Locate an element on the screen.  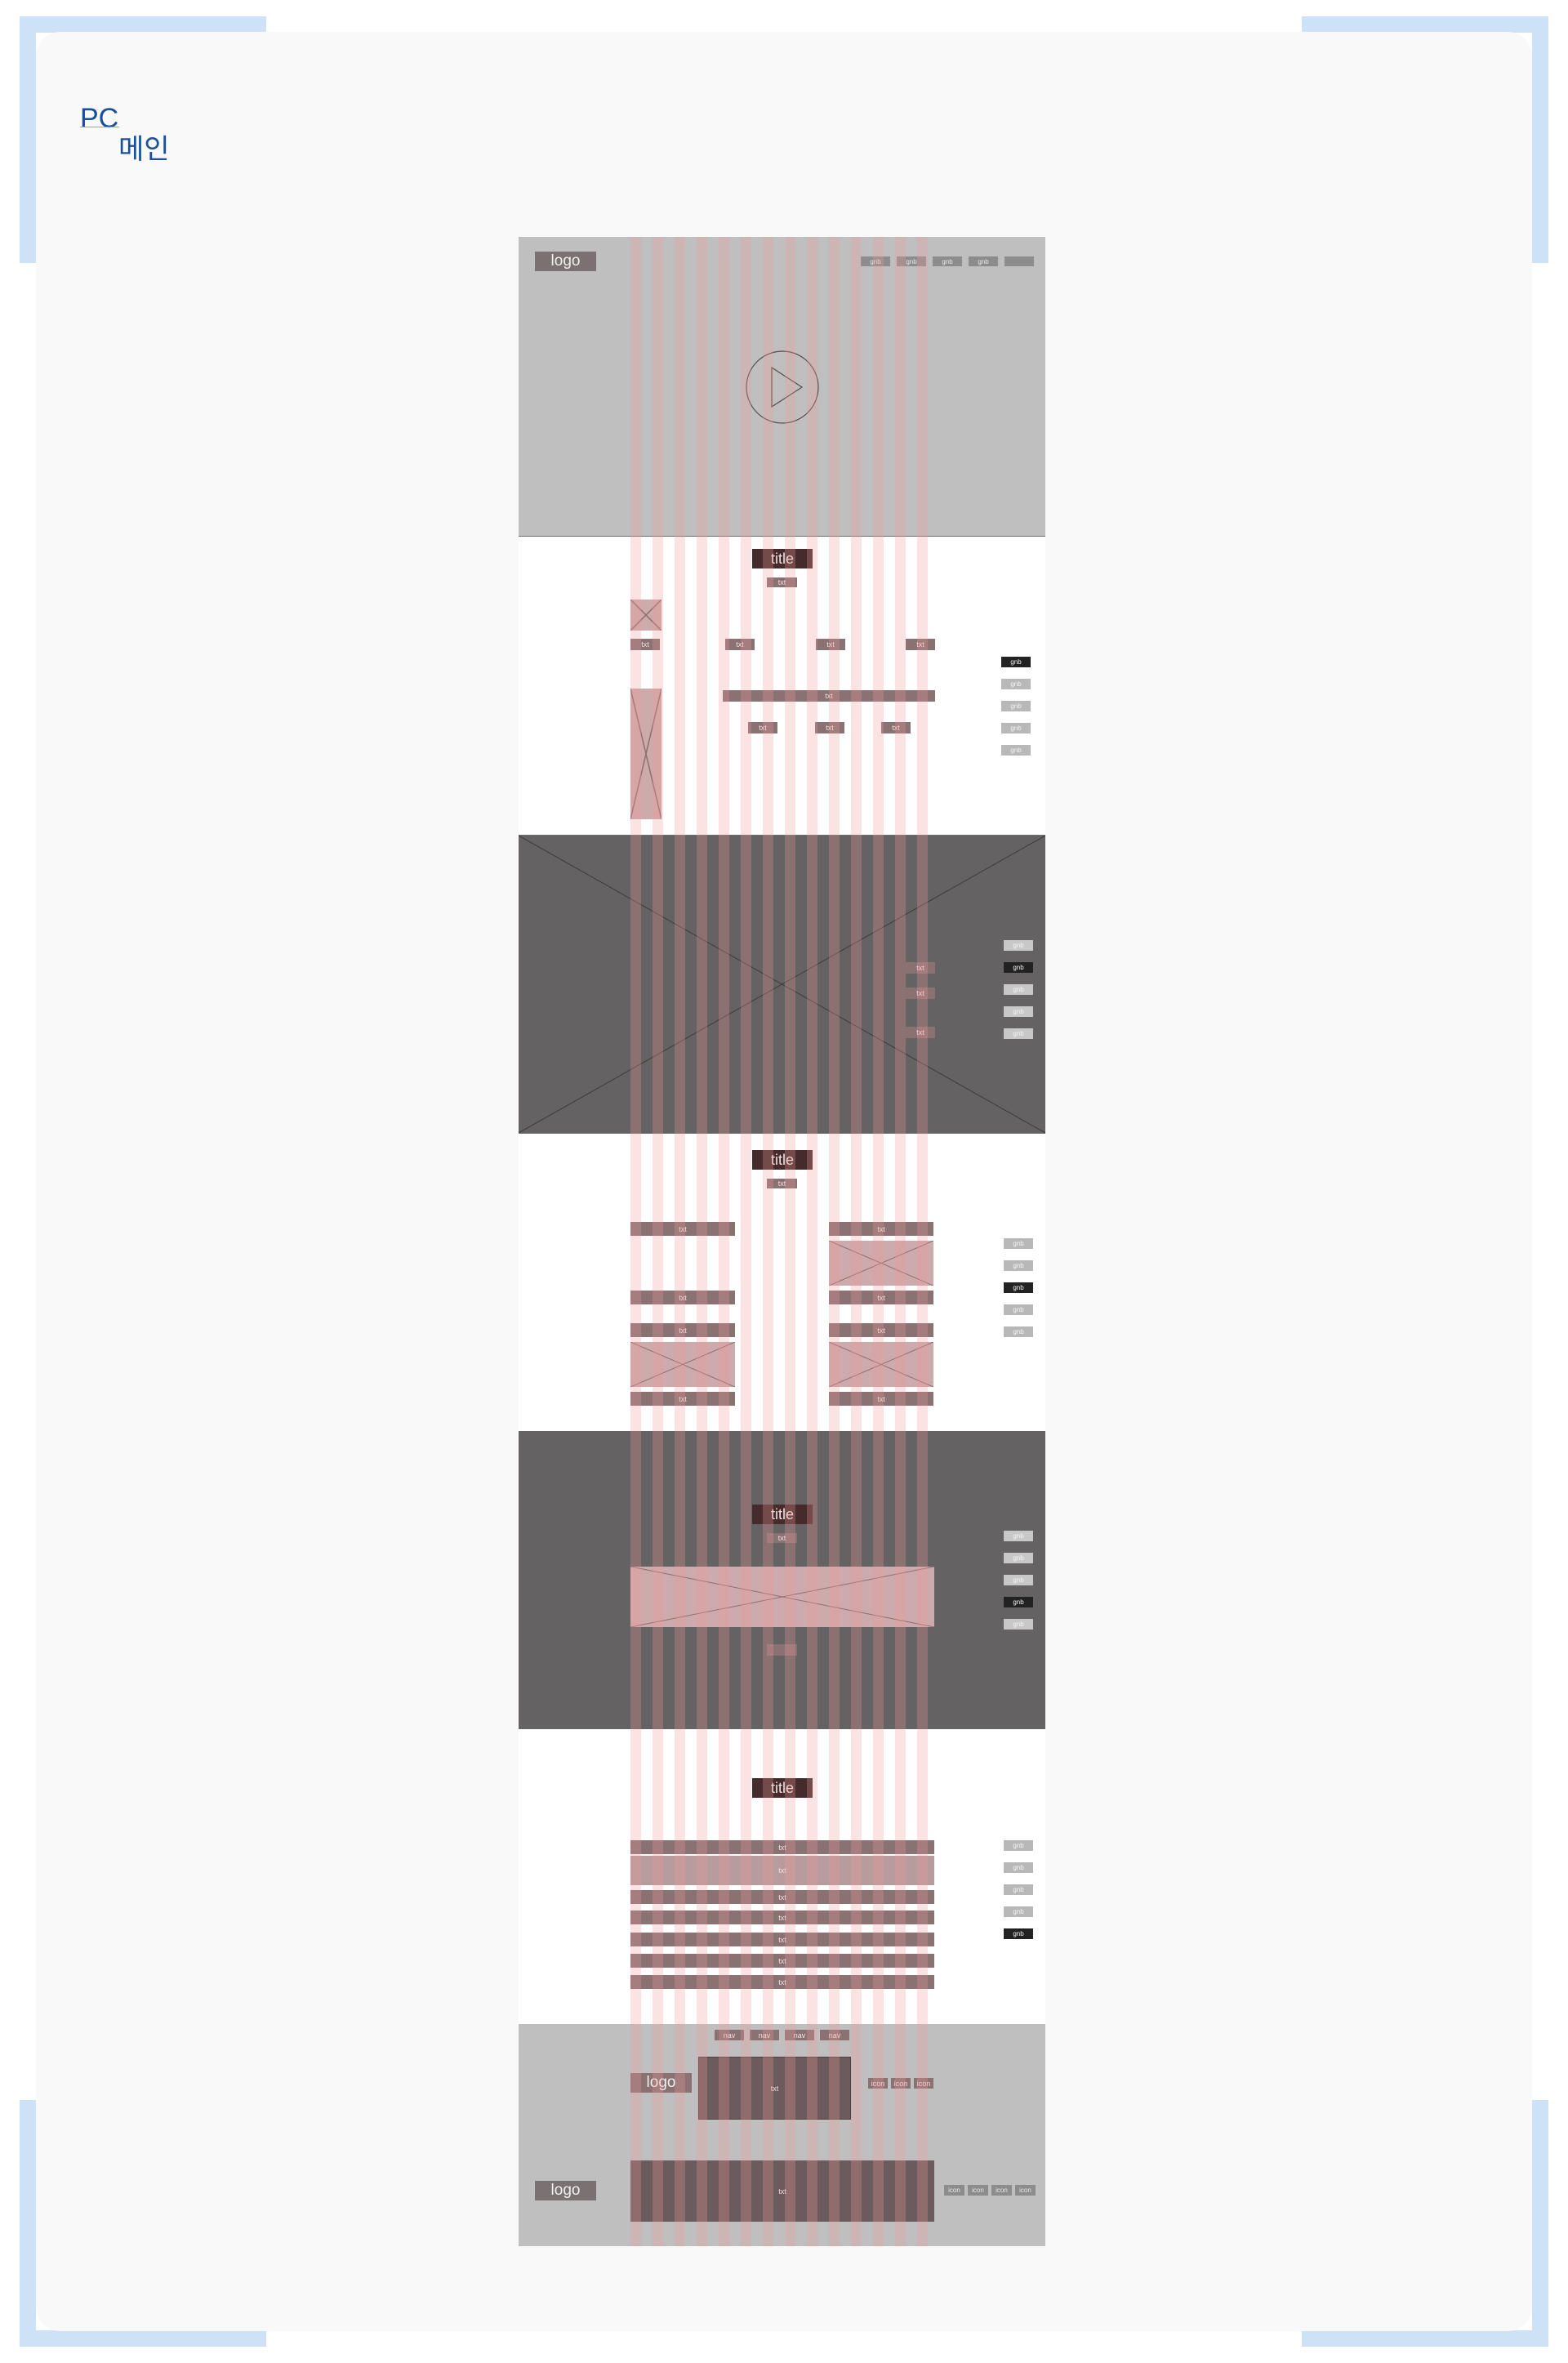
list-row-7: txt is located at coordinates (782, 1982).